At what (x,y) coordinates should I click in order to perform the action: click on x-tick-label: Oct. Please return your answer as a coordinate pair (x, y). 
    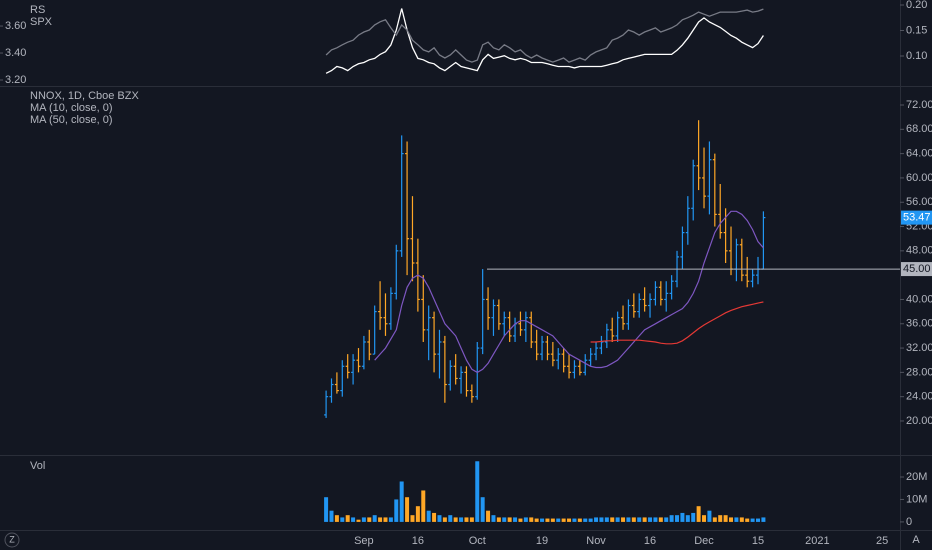
    Looking at the image, I should click on (477, 541).